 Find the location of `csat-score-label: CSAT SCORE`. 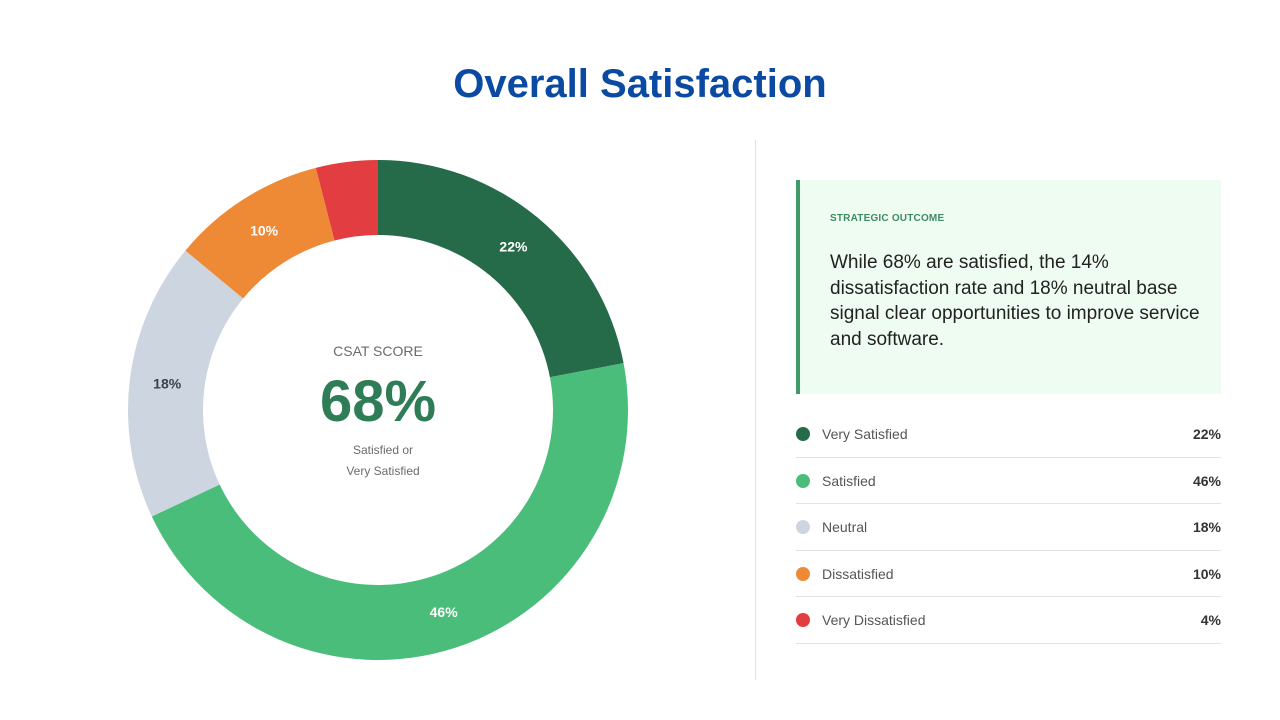

csat-score-label: CSAT SCORE is located at coordinates (378, 351).